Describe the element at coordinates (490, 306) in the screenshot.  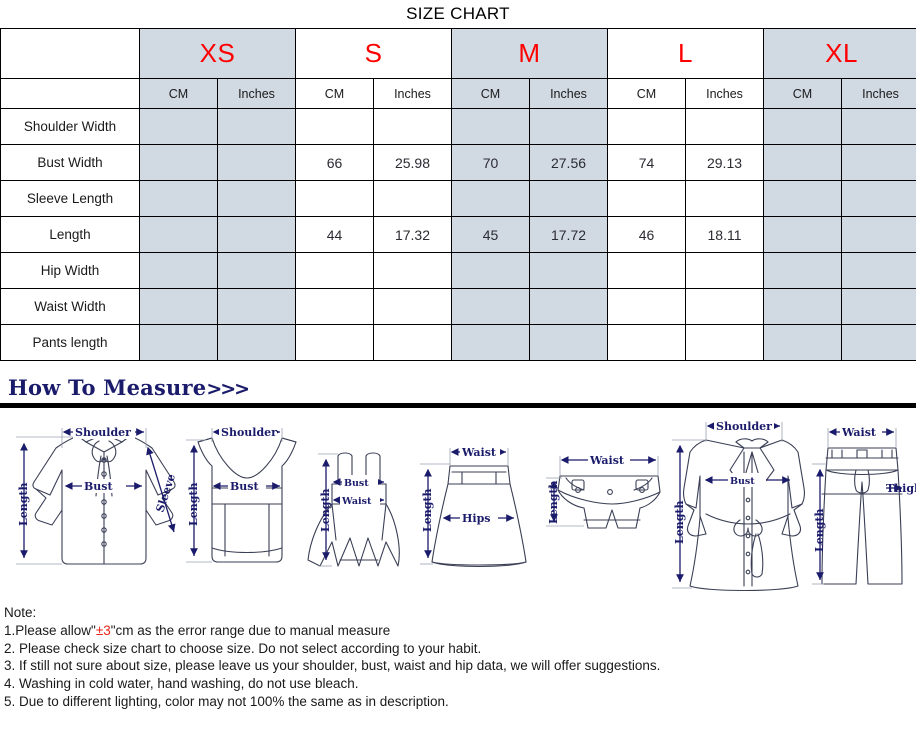
I see `cell-waist-width-m-cm` at that location.